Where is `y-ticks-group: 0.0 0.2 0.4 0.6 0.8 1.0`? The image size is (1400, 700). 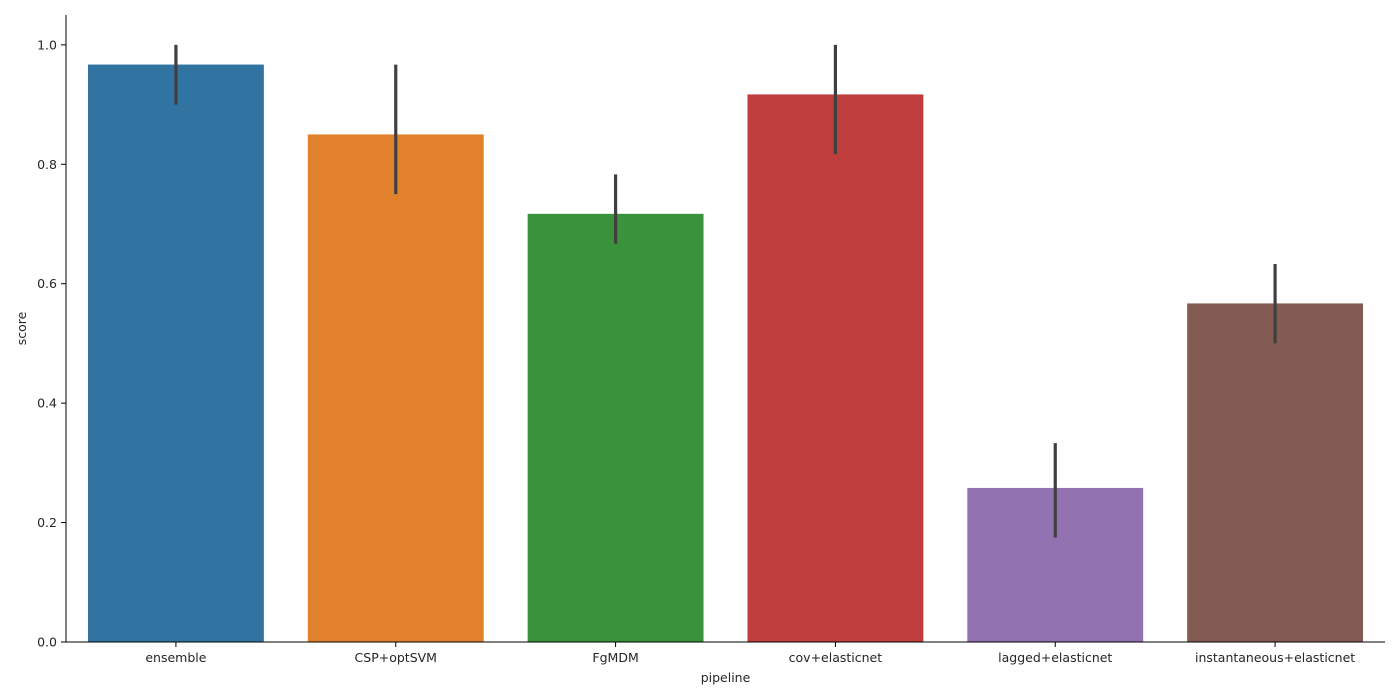 y-ticks-group: 0.0 0.2 0.4 0.6 0.8 1.0 is located at coordinates (51, 343).